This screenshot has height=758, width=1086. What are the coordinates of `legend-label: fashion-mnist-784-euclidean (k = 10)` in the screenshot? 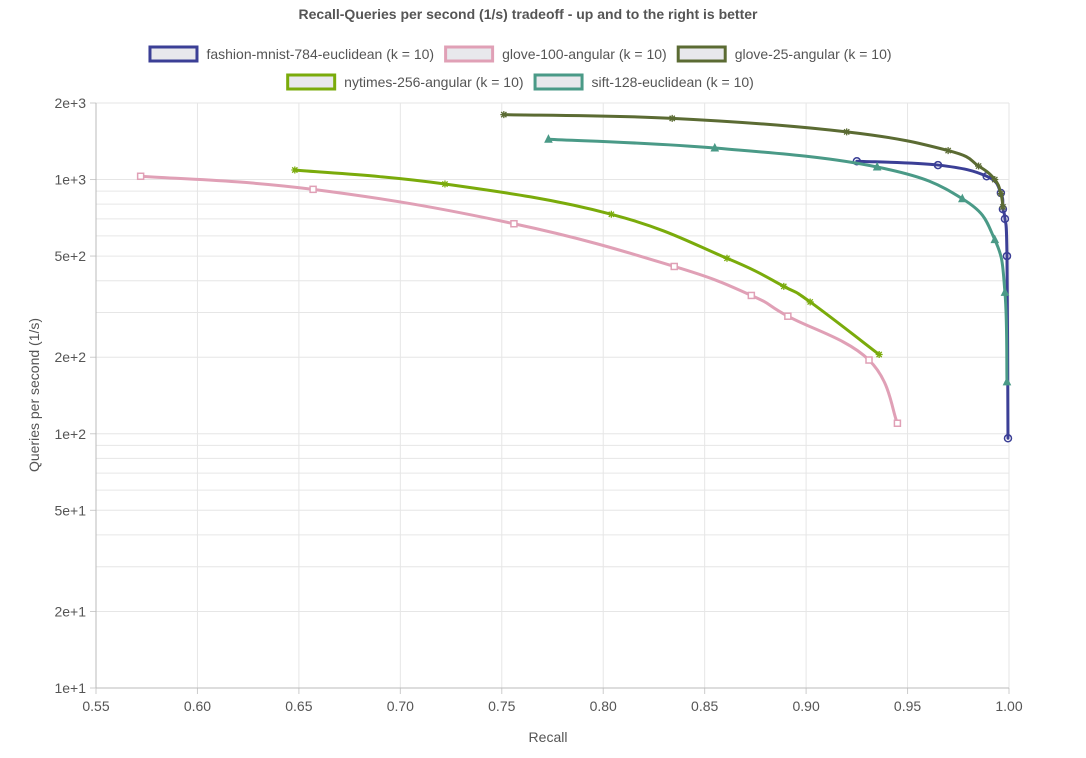 It's located at (320, 54).